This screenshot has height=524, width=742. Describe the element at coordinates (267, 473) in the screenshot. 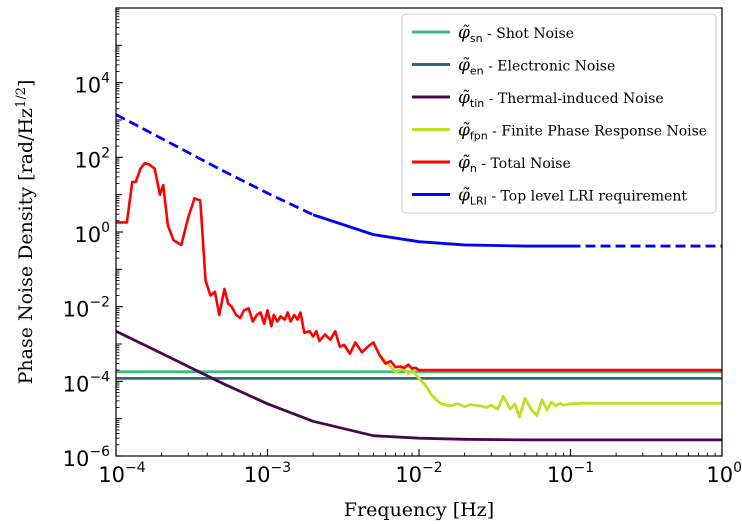

I see `x-tick-label: 10⁻³` at that location.